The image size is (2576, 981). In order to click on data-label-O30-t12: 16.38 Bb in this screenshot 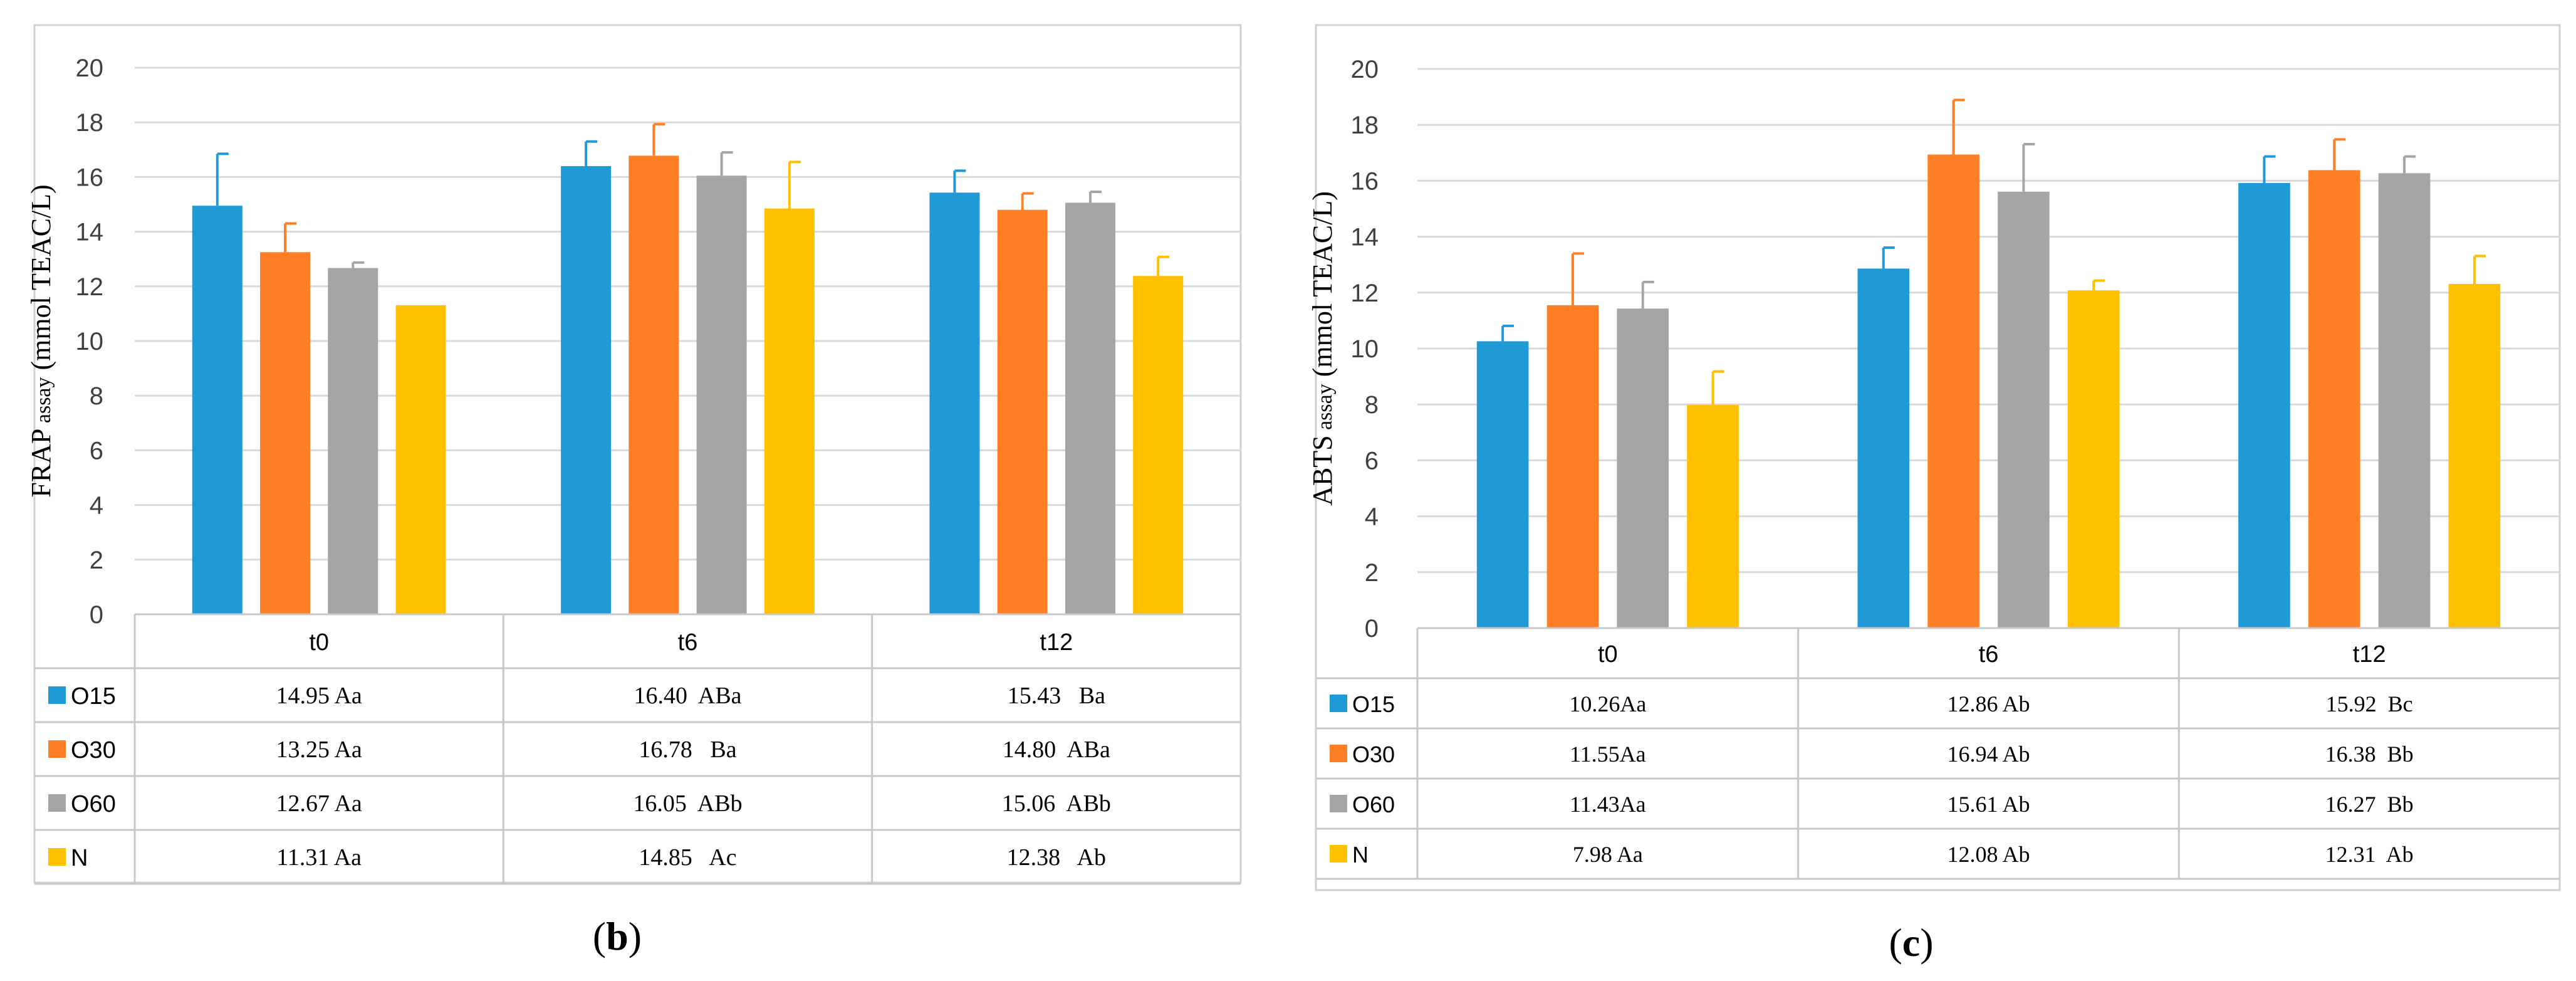, I will do `click(2369, 754)`.